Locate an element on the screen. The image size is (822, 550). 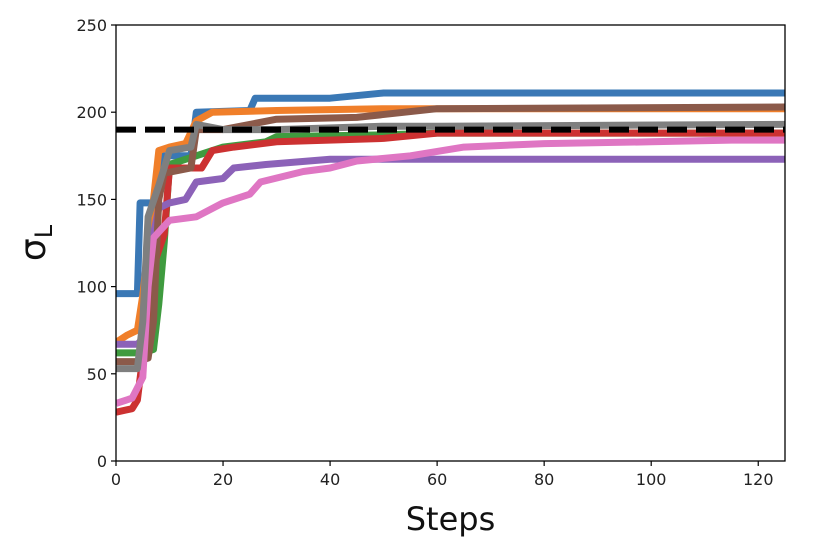
y-axis-ticks: 0 50 100 150 200 250 is located at coordinates (96, 243).